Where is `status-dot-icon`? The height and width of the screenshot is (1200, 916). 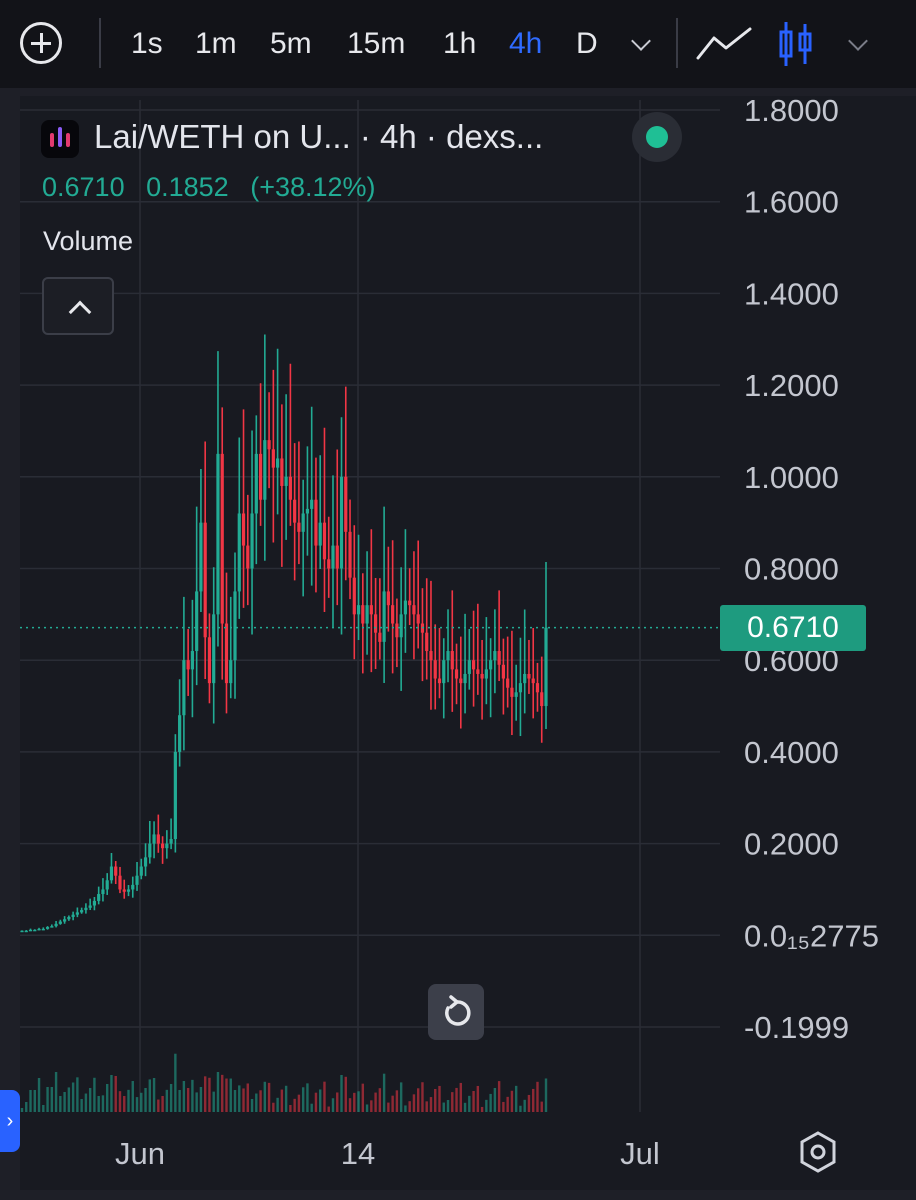
status-dot-icon is located at coordinates (657, 137).